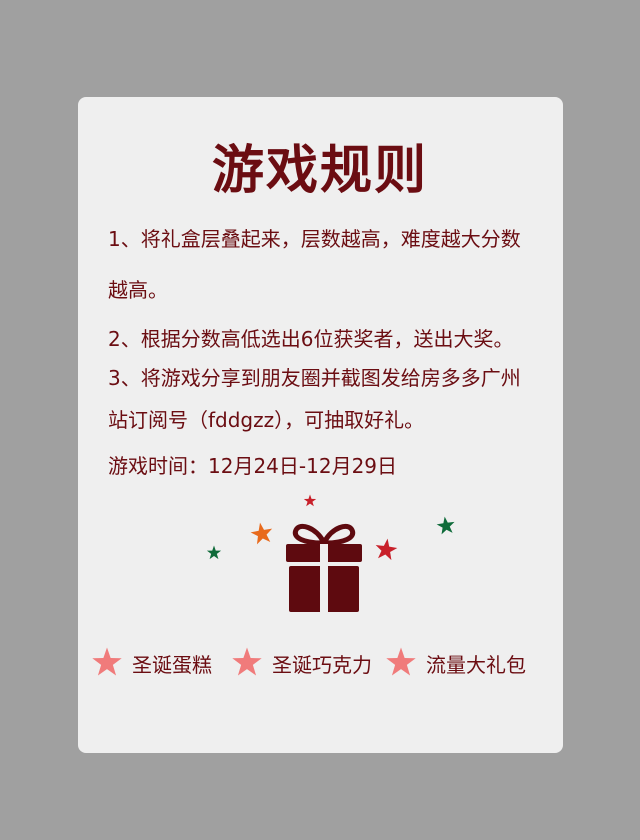 The height and width of the screenshot is (840, 640). Describe the element at coordinates (253, 466) in the screenshot. I see `game-time: 游戏时间：12月24日-12月29日` at that location.